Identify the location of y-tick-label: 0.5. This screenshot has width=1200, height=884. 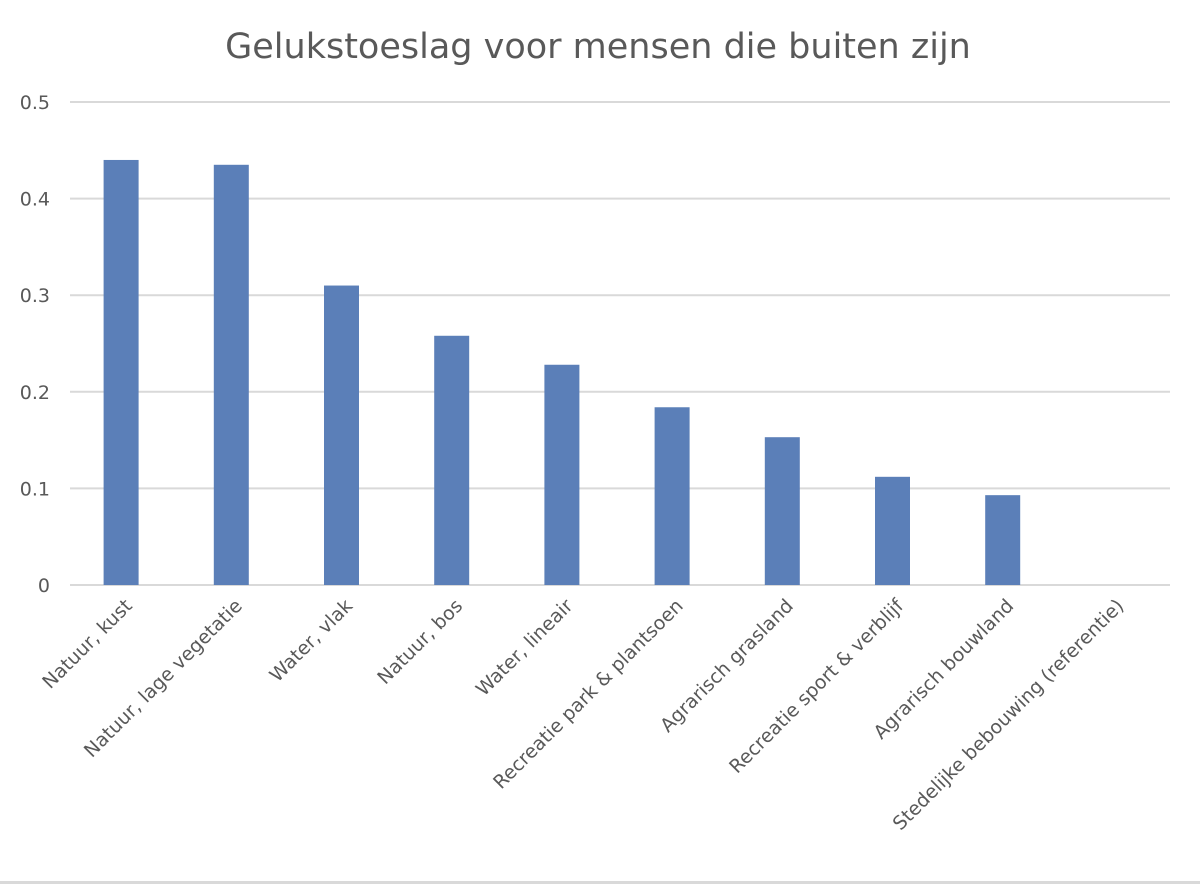
(35, 103).